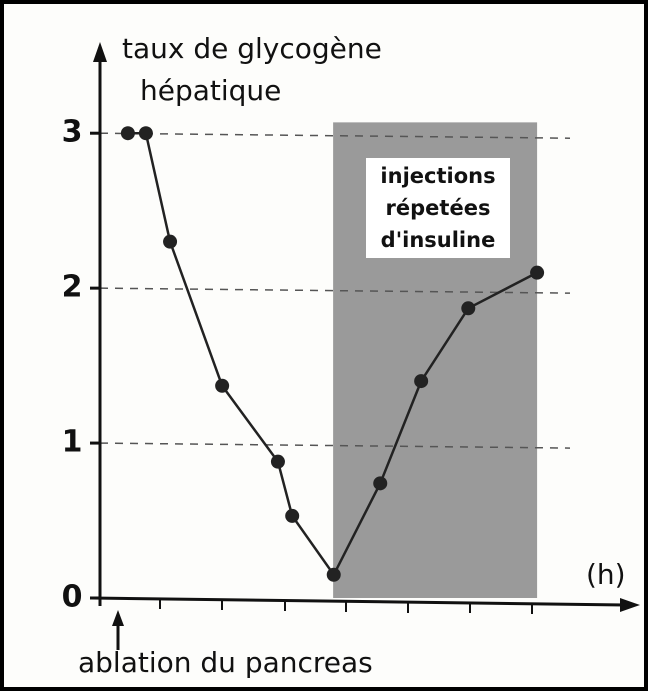 This screenshot has height=691, width=648. Describe the element at coordinates (606, 574) in the screenshot. I see `x-axis-label: (h)` at that location.